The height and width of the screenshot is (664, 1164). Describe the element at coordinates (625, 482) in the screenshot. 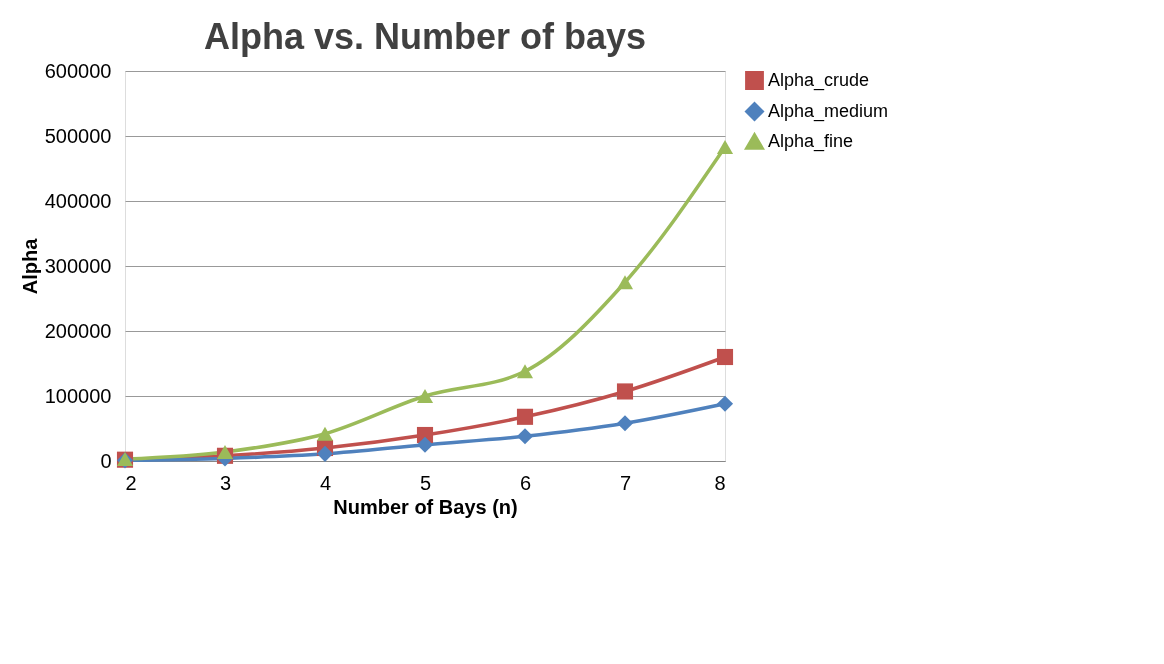

I see `x-tick-label: 7` at that location.